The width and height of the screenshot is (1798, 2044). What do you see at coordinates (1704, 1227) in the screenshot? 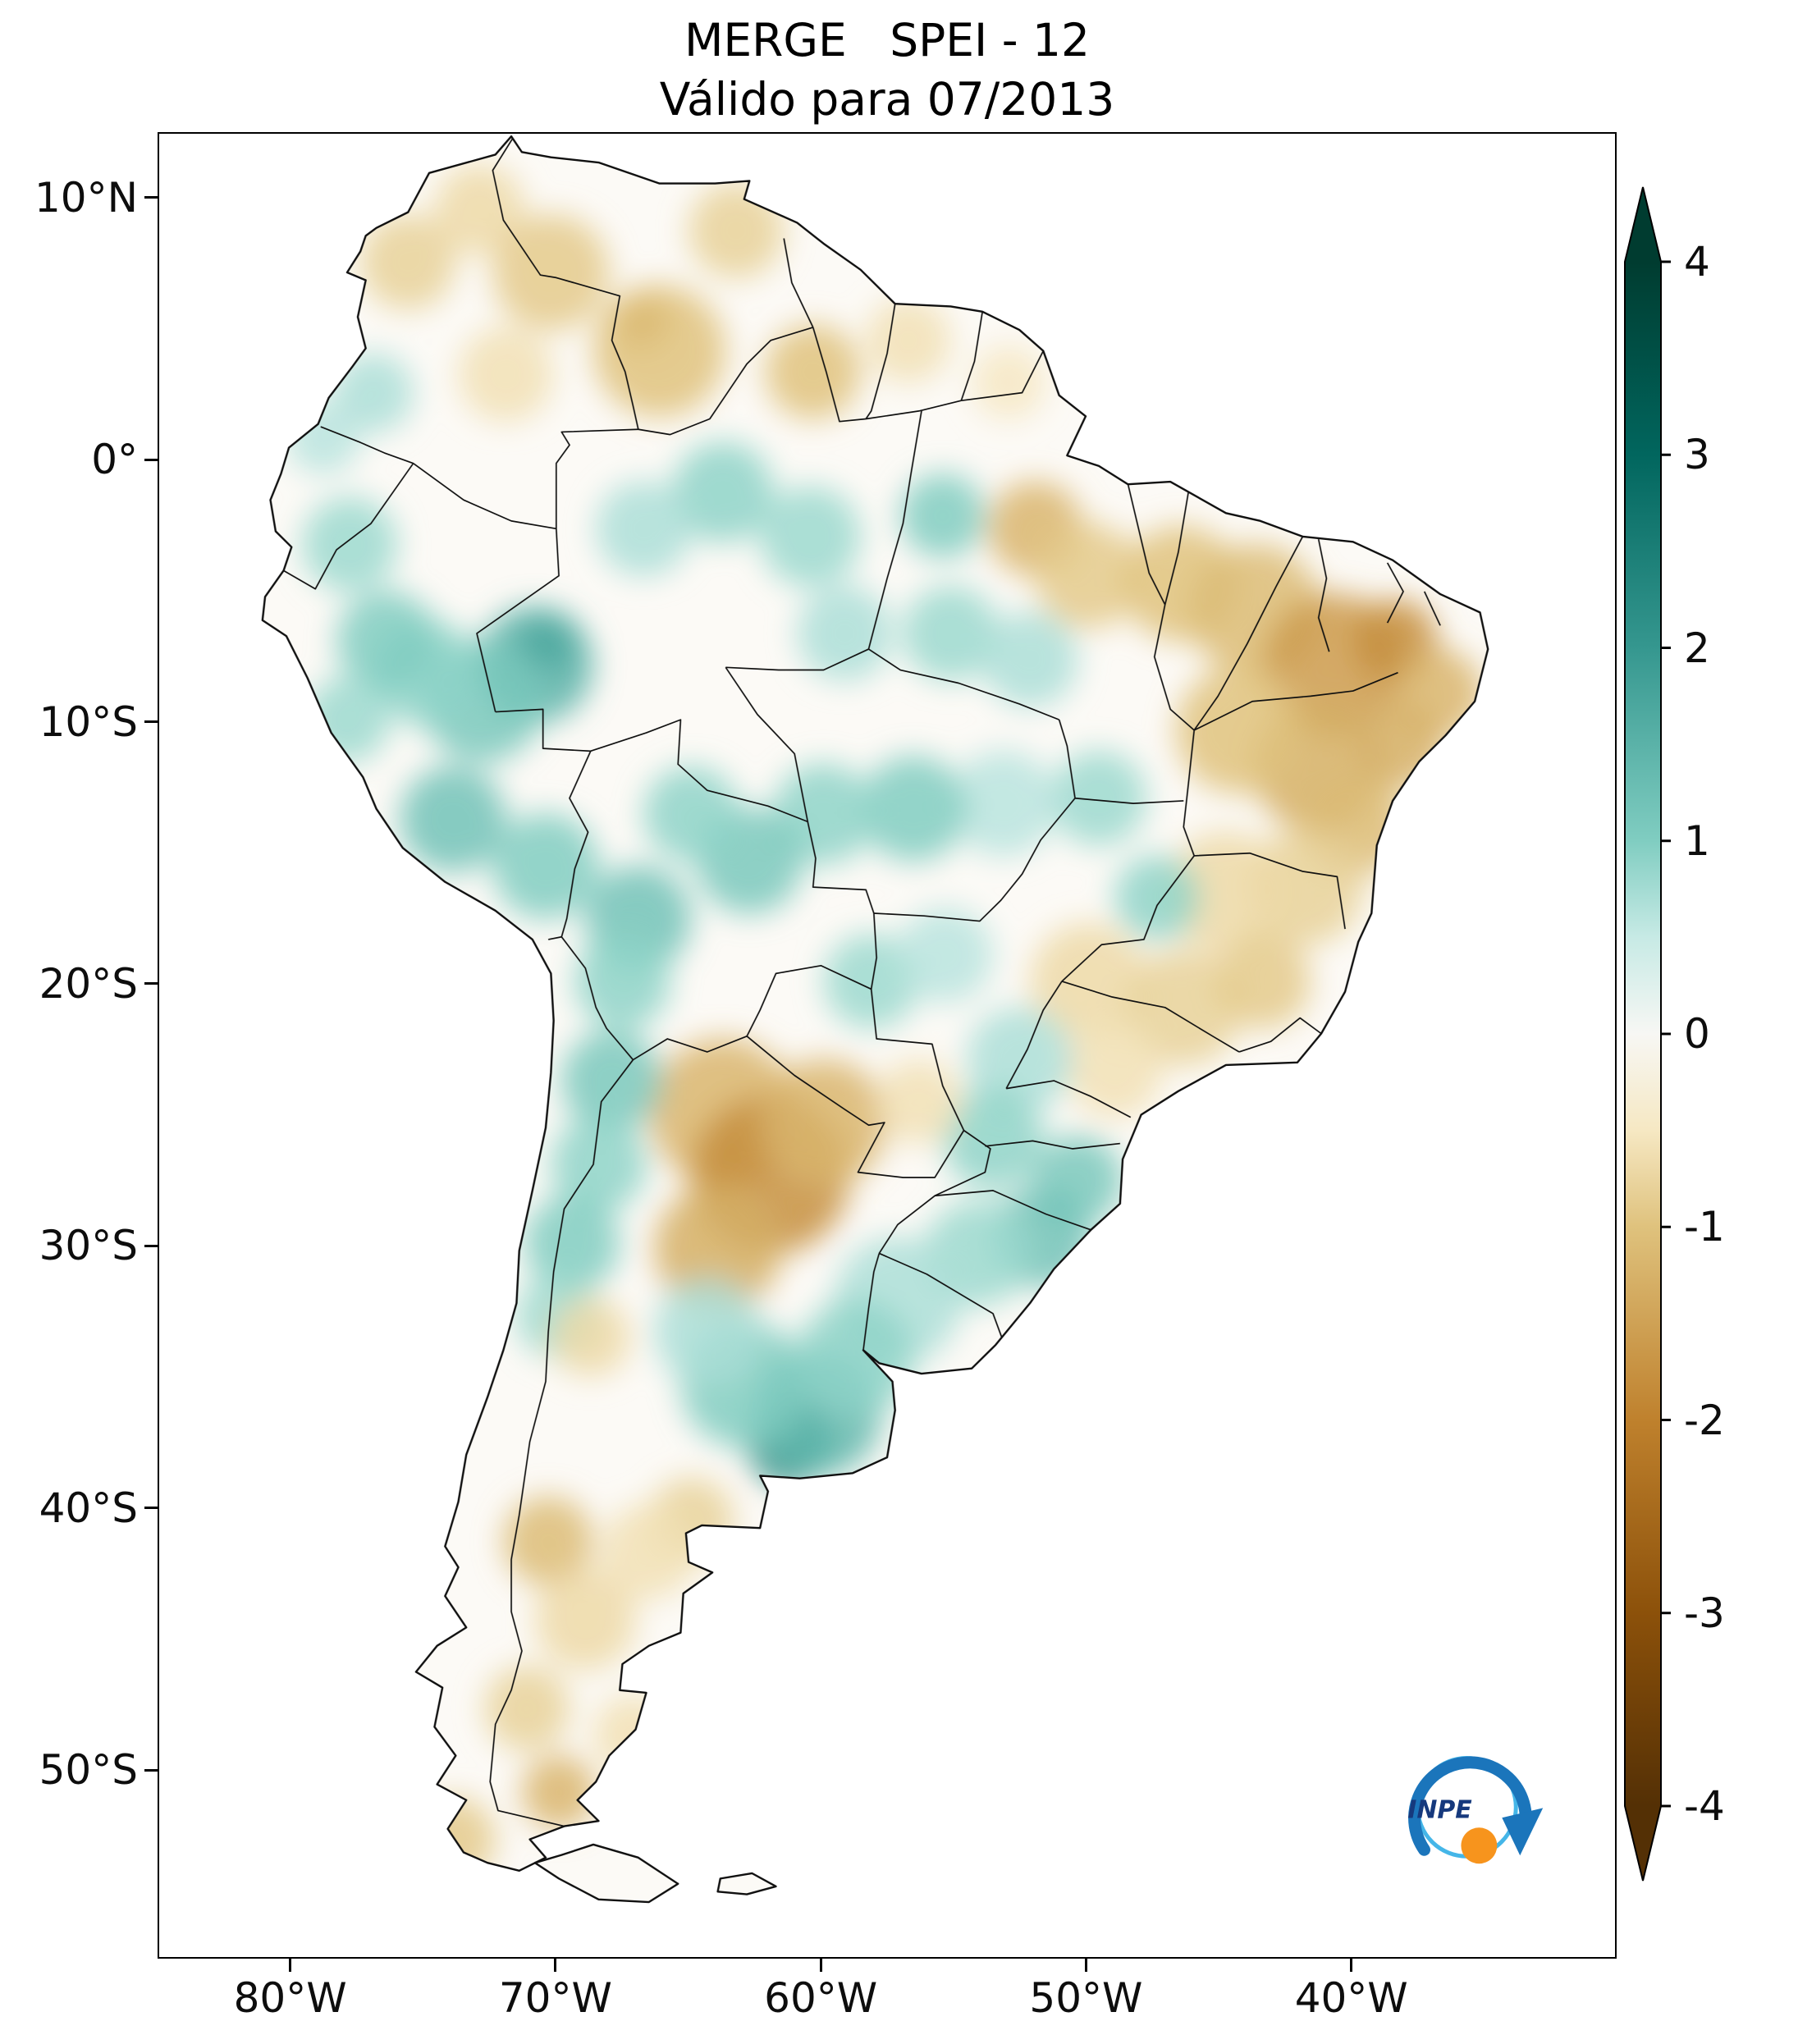
I see `colorbar-tick-label: -1` at bounding box center [1704, 1227].